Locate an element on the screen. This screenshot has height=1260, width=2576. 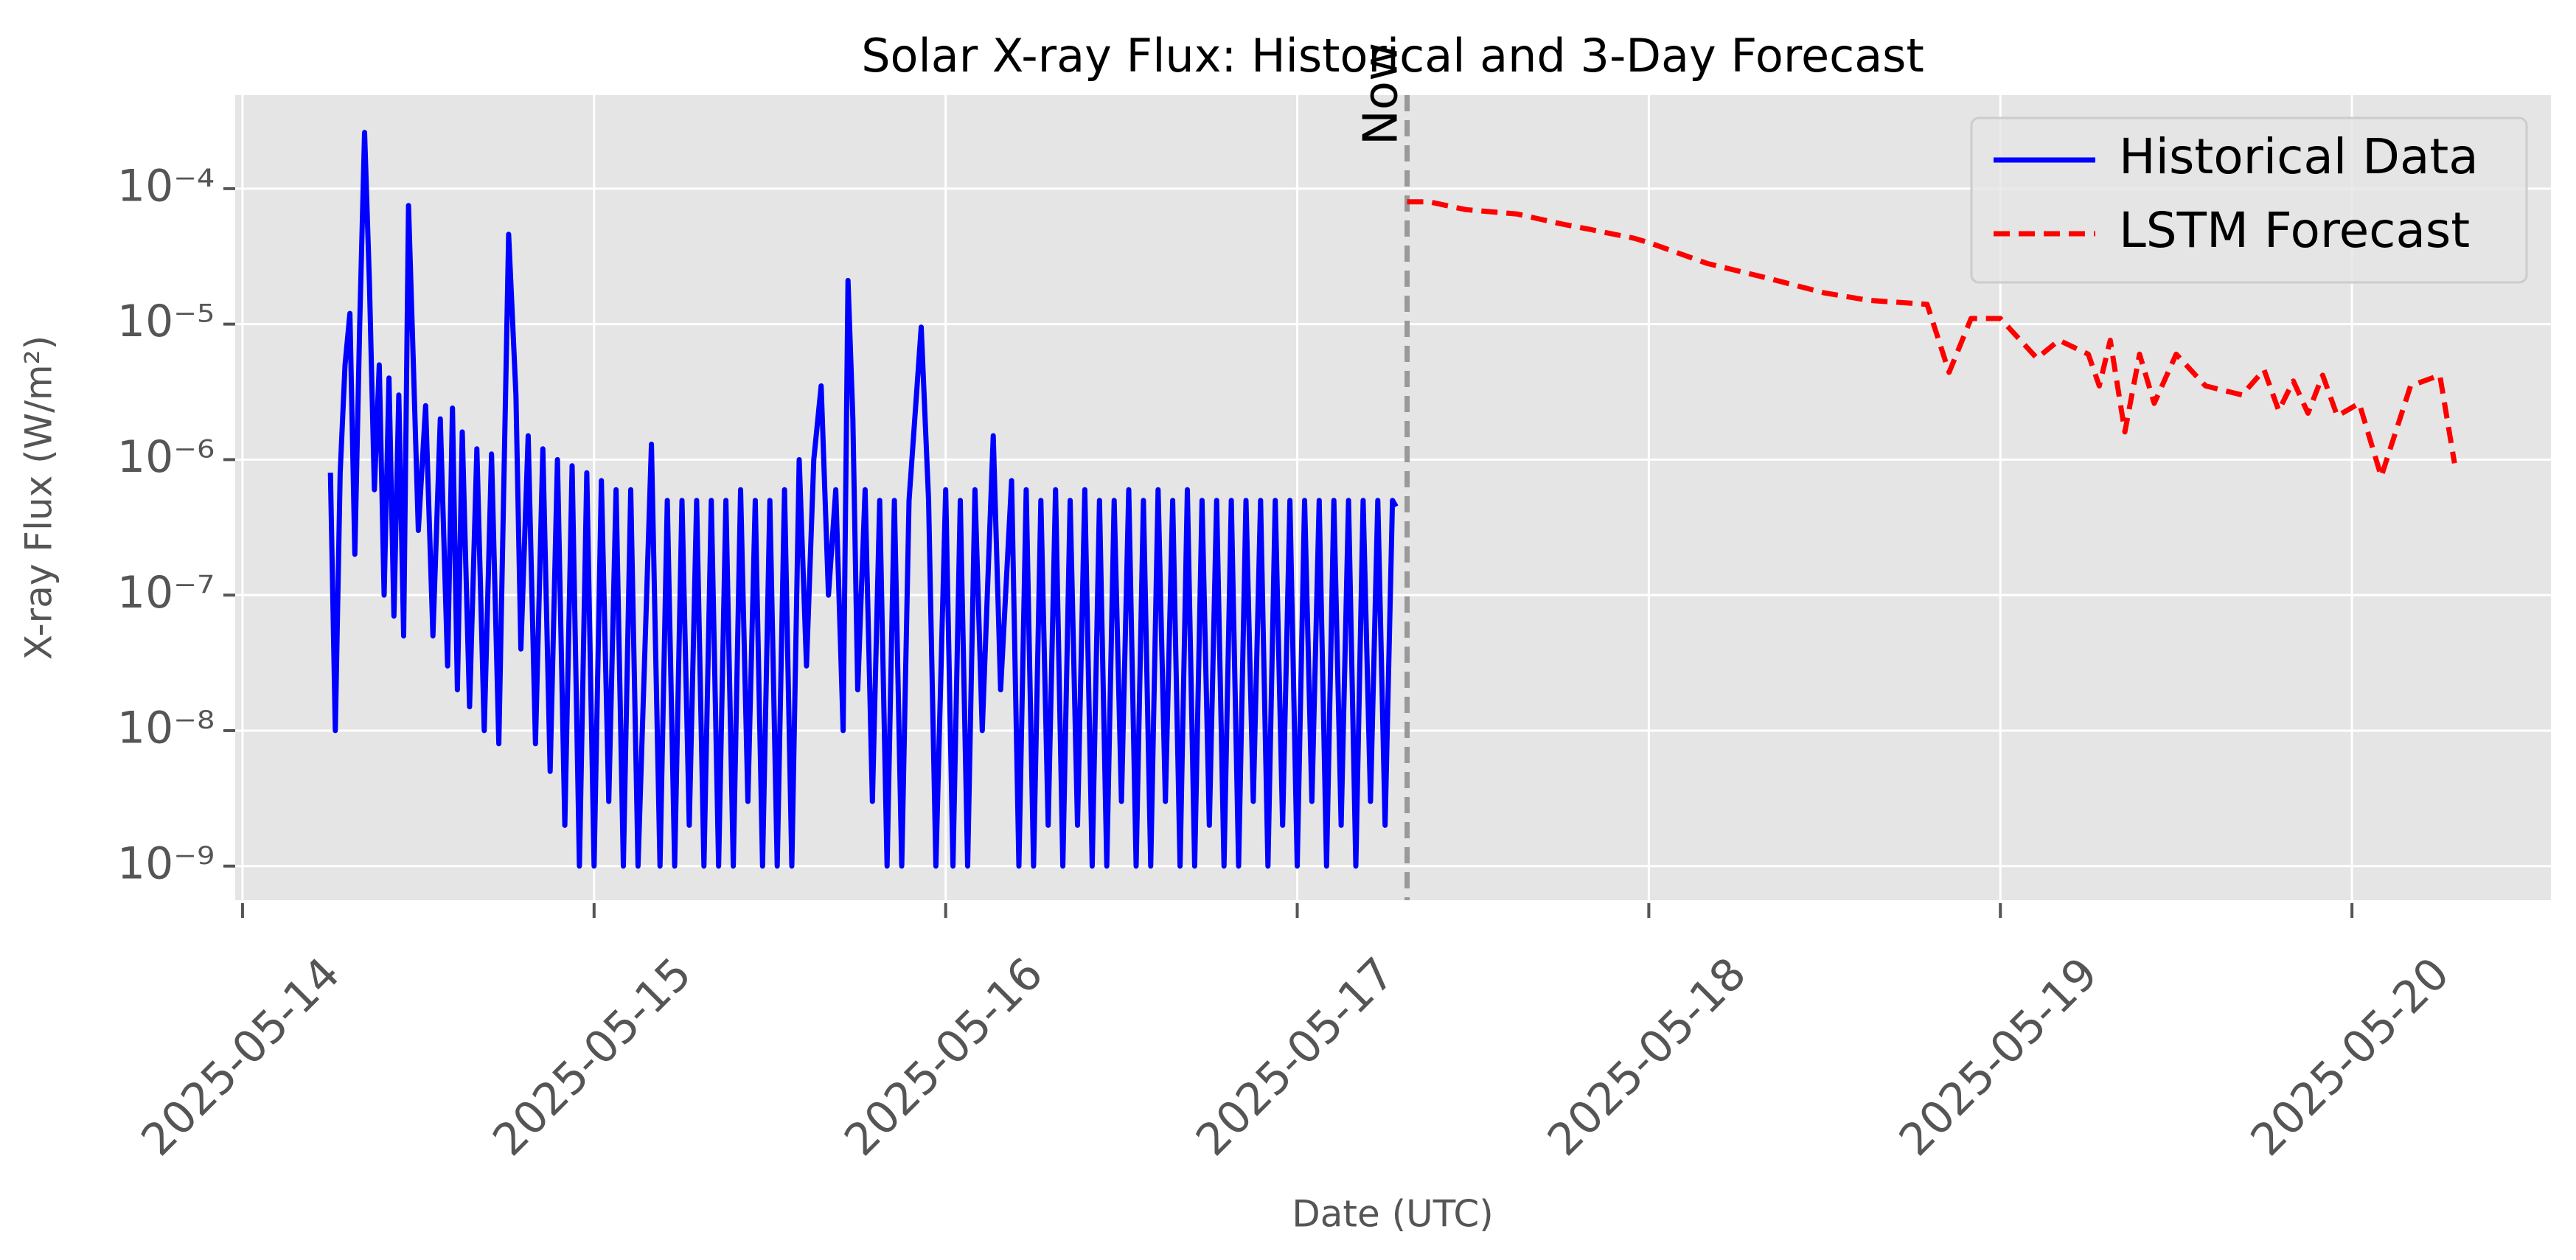
y-tick-label: 10⁻⁷ is located at coordinates (166, 593).